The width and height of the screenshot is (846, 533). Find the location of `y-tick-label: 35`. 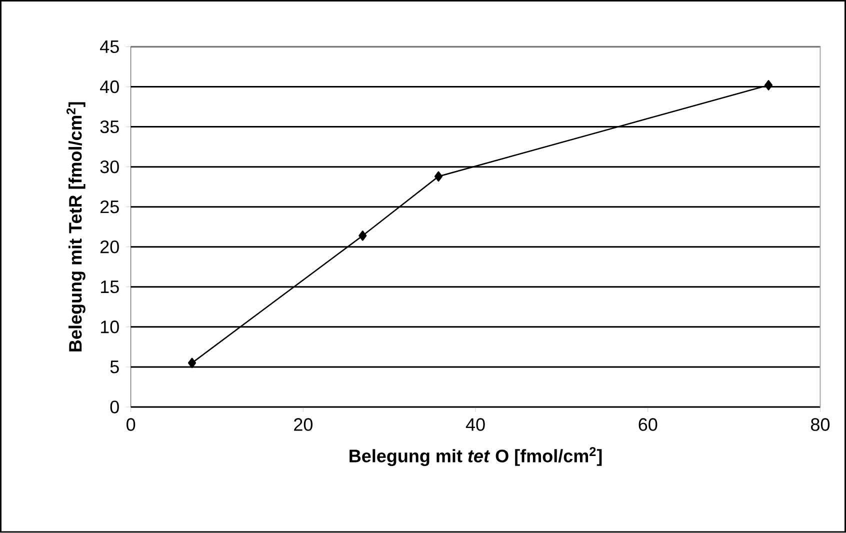

y-tick-label: 35 is located at coordinates (109, 127).